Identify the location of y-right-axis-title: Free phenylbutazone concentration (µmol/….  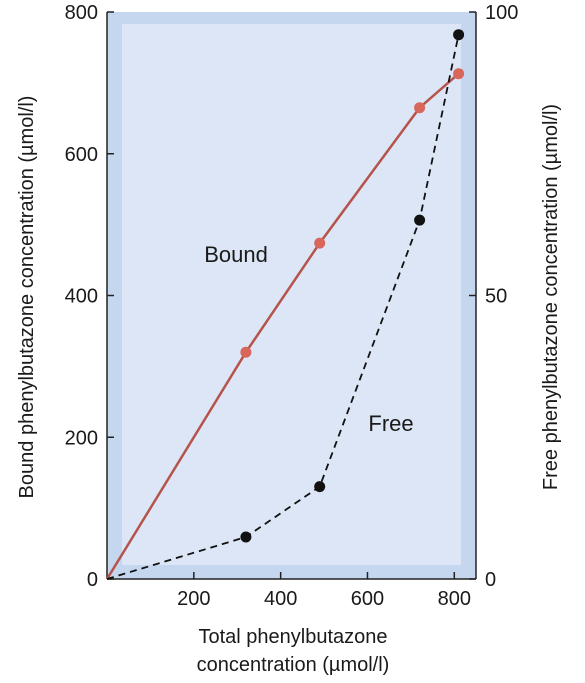
(551, 297).